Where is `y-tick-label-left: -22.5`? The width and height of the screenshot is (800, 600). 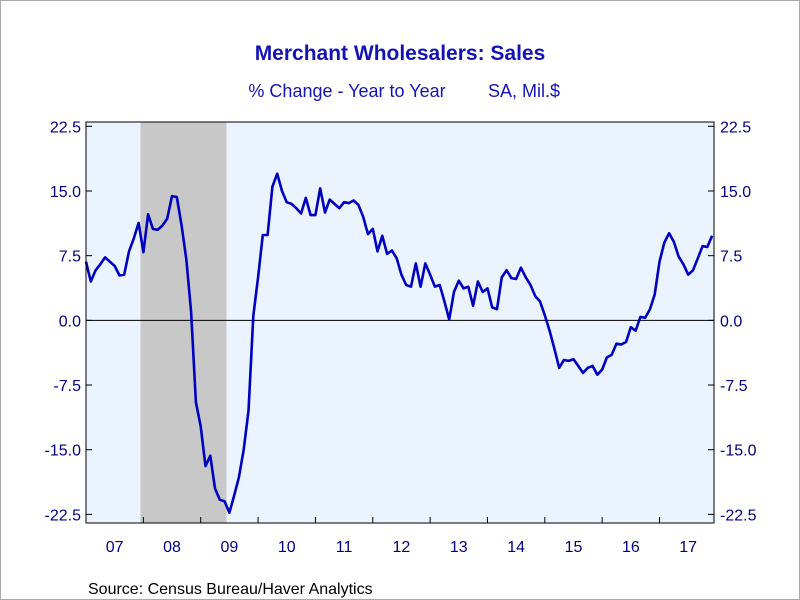
y-tick-label-left: -22.5 is located at coordinates (63, 515).